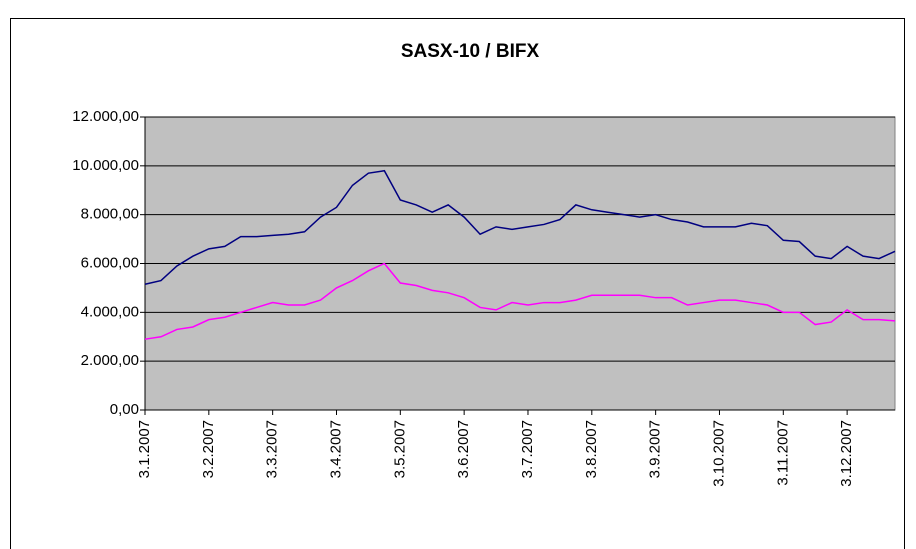  What do you see at coordinates (655, 449) in the screenshot?
I see `x-tick-label: 3.9.2007` at bounding box center [655, 449].